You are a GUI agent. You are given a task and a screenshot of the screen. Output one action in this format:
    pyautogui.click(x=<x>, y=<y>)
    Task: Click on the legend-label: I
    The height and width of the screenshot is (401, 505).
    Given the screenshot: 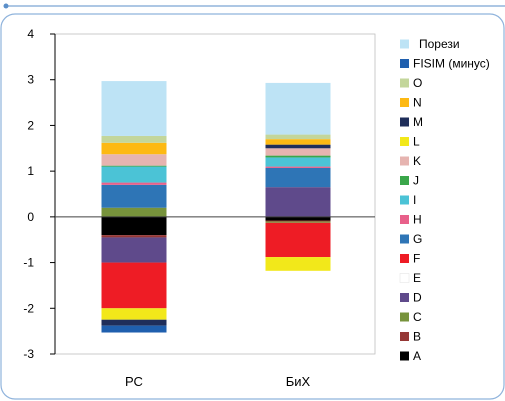 What is the action you would take?
    pyautogui.click(x=414, y=200)
    